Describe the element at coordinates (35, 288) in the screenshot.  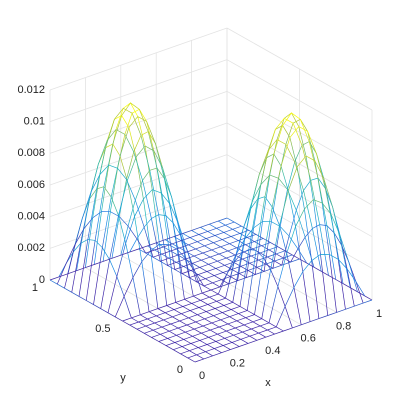
I see `y-tick-label: 1` at that location.